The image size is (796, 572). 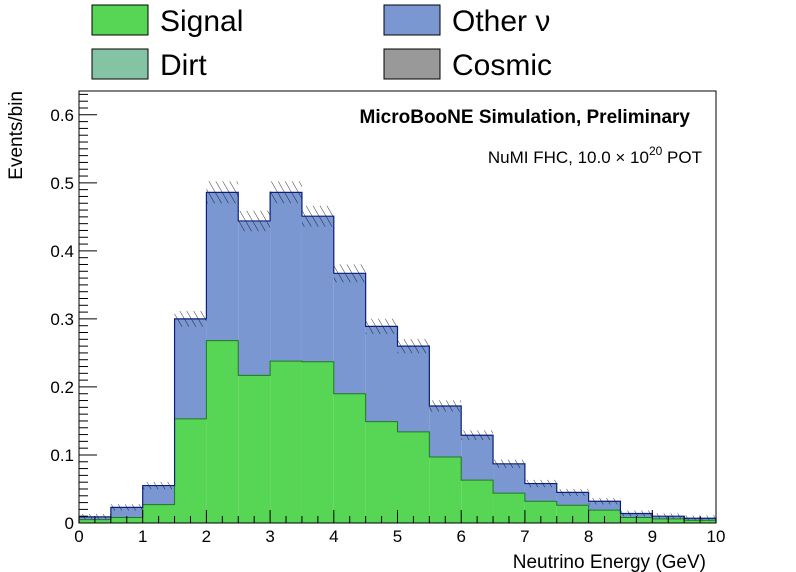 I want to click on legend-swatch-signal, so click(x=120, y=20).